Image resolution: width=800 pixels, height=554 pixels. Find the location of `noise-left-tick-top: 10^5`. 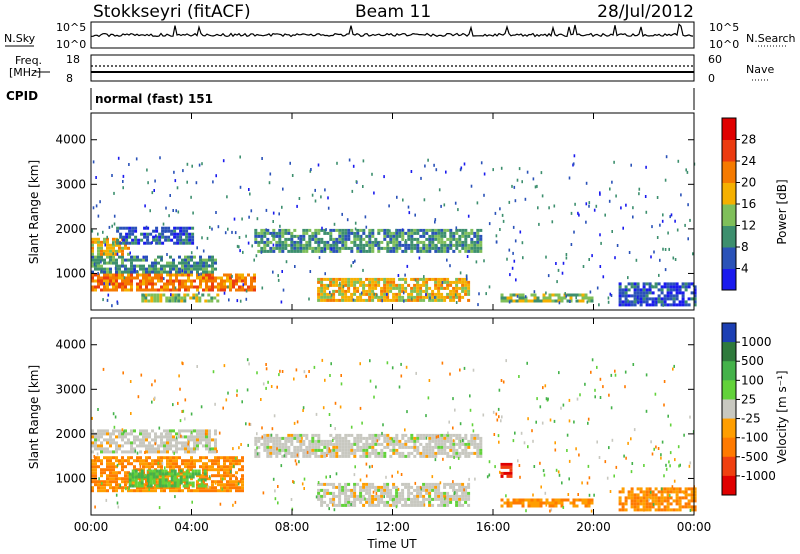

noise-left-tick-top: 10^5 is located at coordinates (71, 27).